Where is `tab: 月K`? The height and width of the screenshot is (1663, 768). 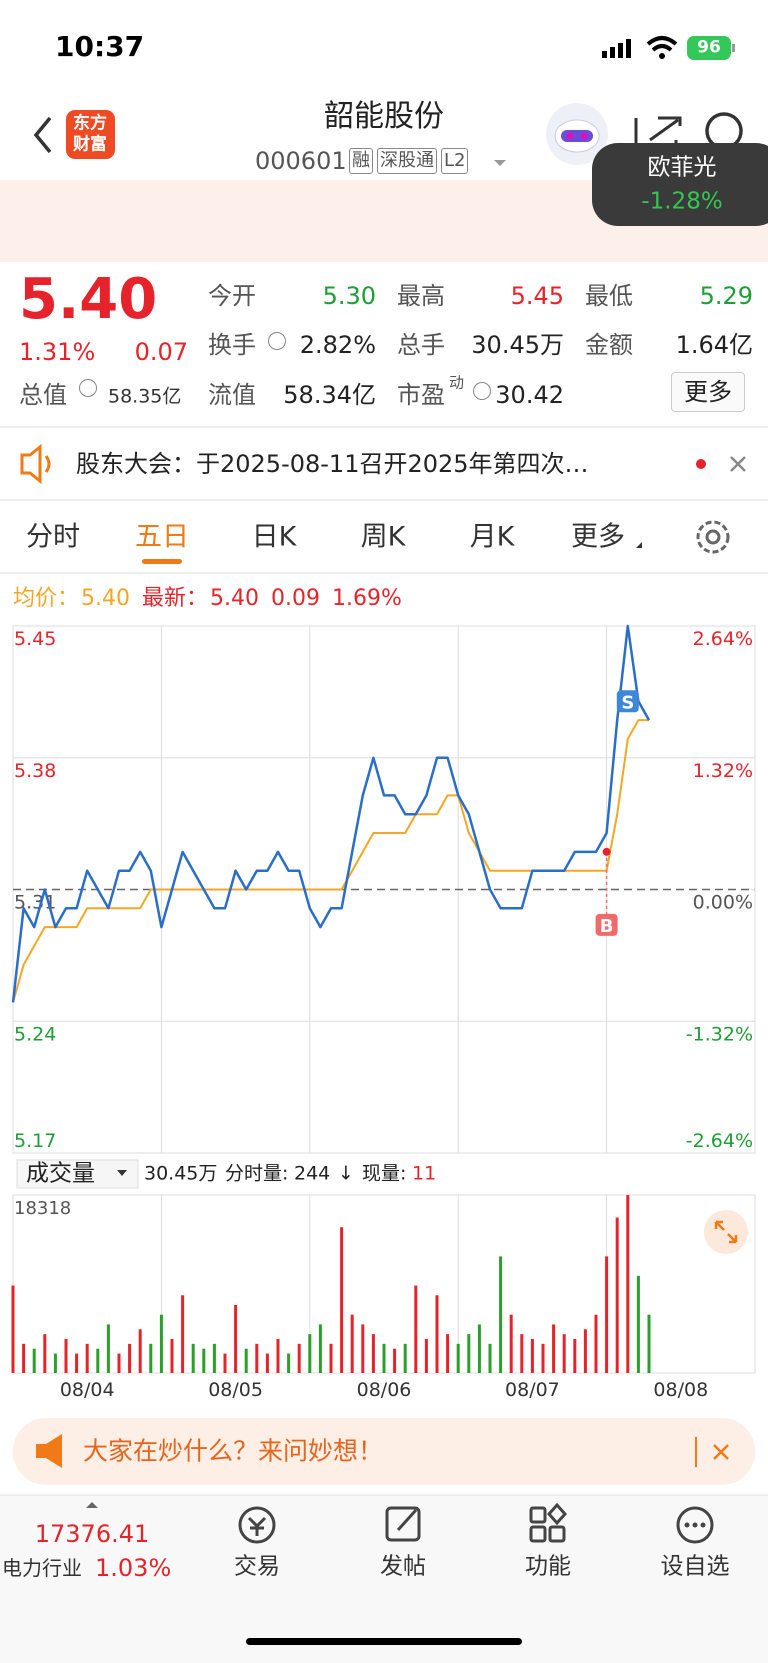
tab: 月K is located at coordinates (492, 537).